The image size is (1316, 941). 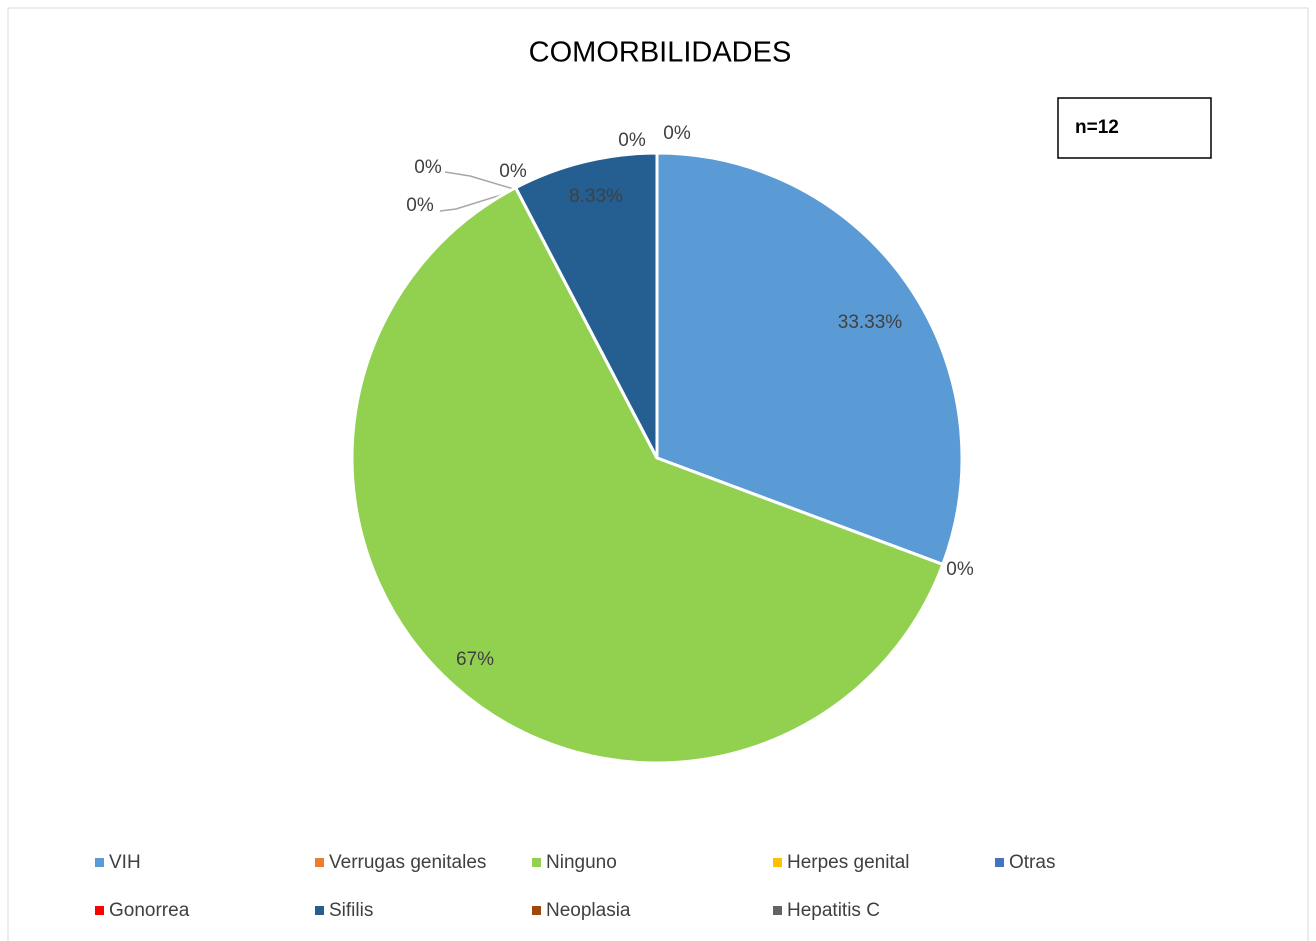 What do you see at coordinates (660, 53) in the screenshot?
I see `chart-title: COMORBILIDADES` at bounding box center [660, 53].